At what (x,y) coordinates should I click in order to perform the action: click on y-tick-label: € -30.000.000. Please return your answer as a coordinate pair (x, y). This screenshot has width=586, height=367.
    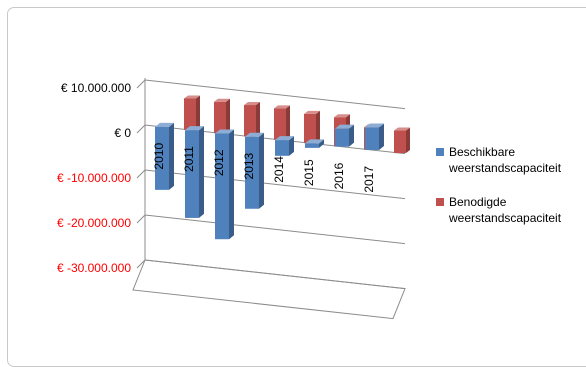
    Looking at the image, I should click on (94, 268).